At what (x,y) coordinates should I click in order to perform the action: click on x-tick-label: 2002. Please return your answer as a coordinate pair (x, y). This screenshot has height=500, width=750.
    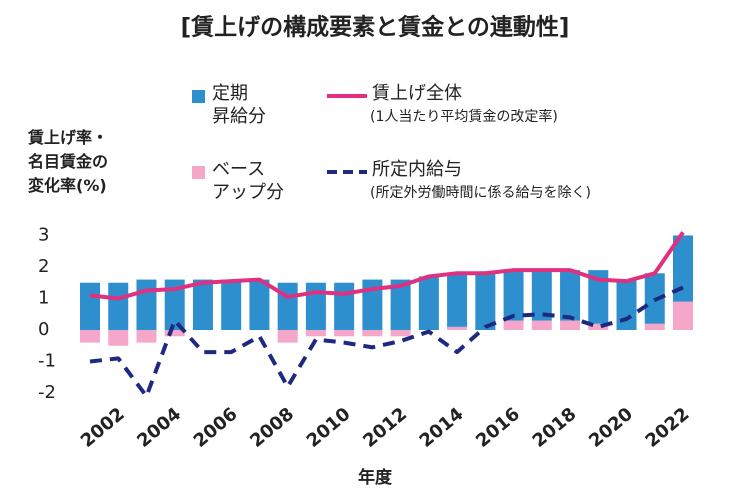
    Looking at the image, I should click on (103, 428).